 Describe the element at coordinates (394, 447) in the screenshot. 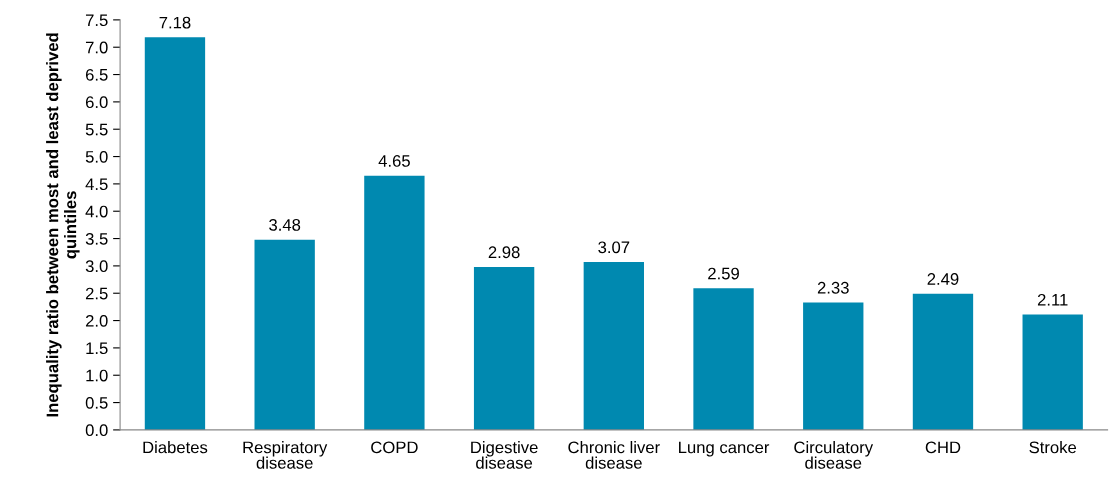

I see `x-tick-label: COPD` at that location.